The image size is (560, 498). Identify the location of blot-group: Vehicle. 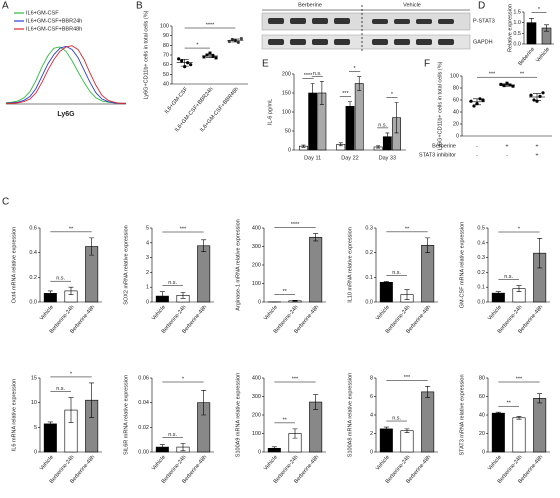
(412, 5).